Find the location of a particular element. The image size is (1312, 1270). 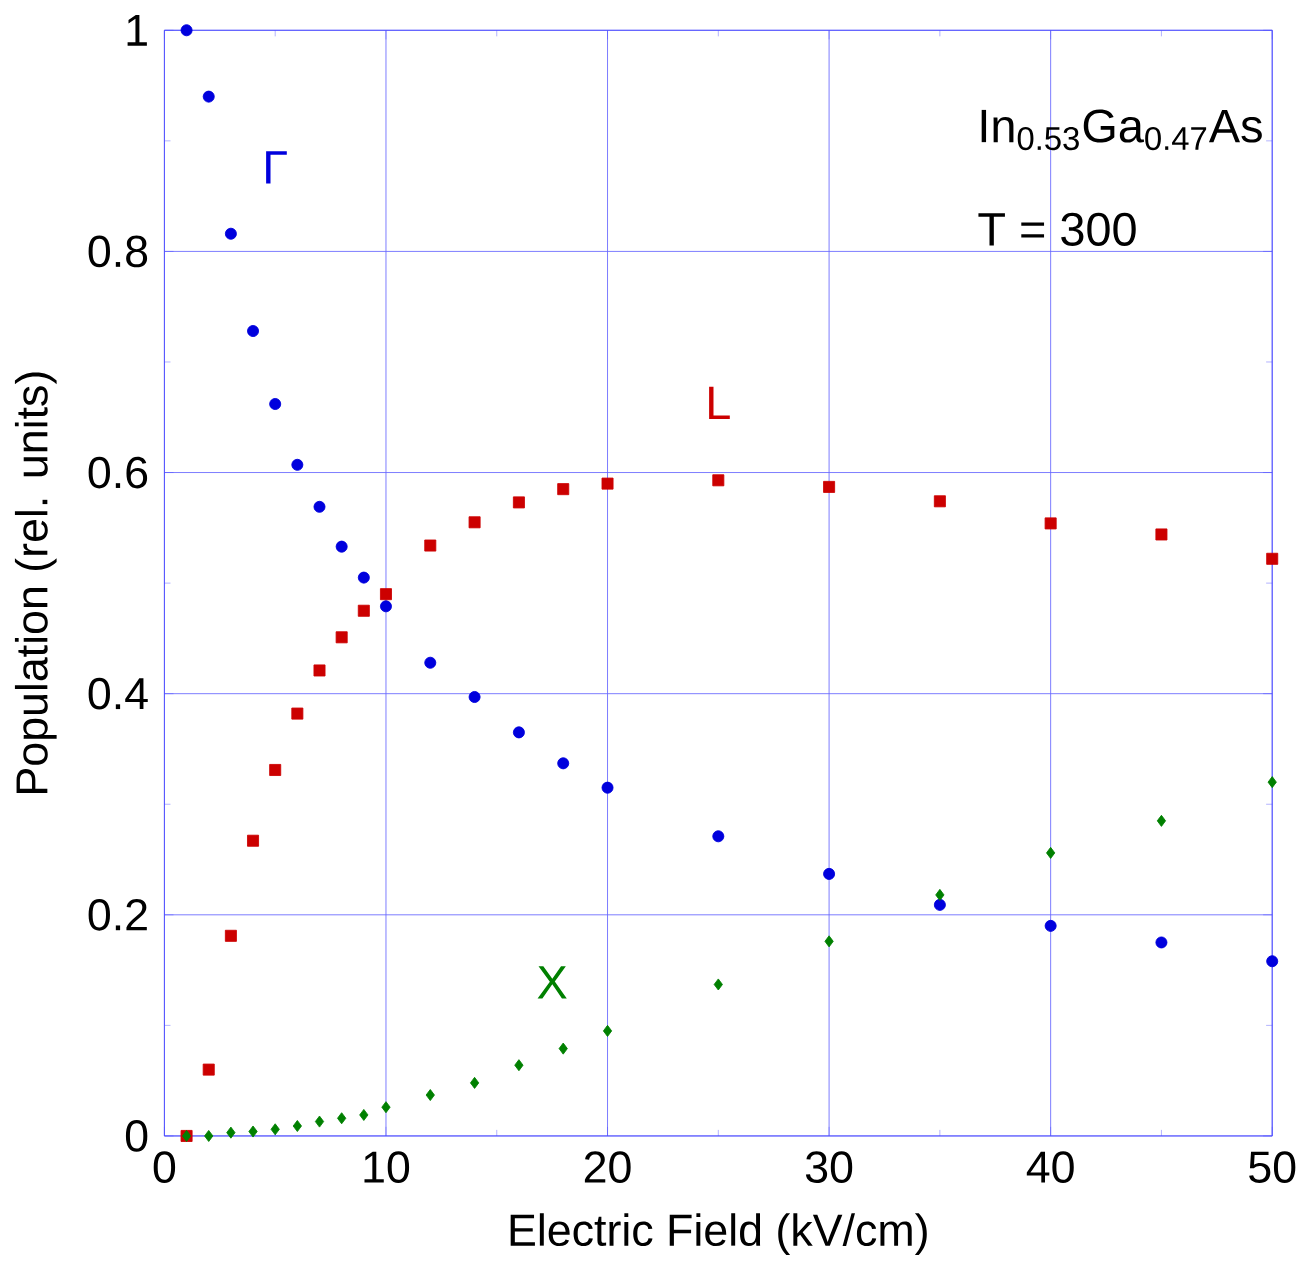

series-label: L is located at coordinates (719, 403).